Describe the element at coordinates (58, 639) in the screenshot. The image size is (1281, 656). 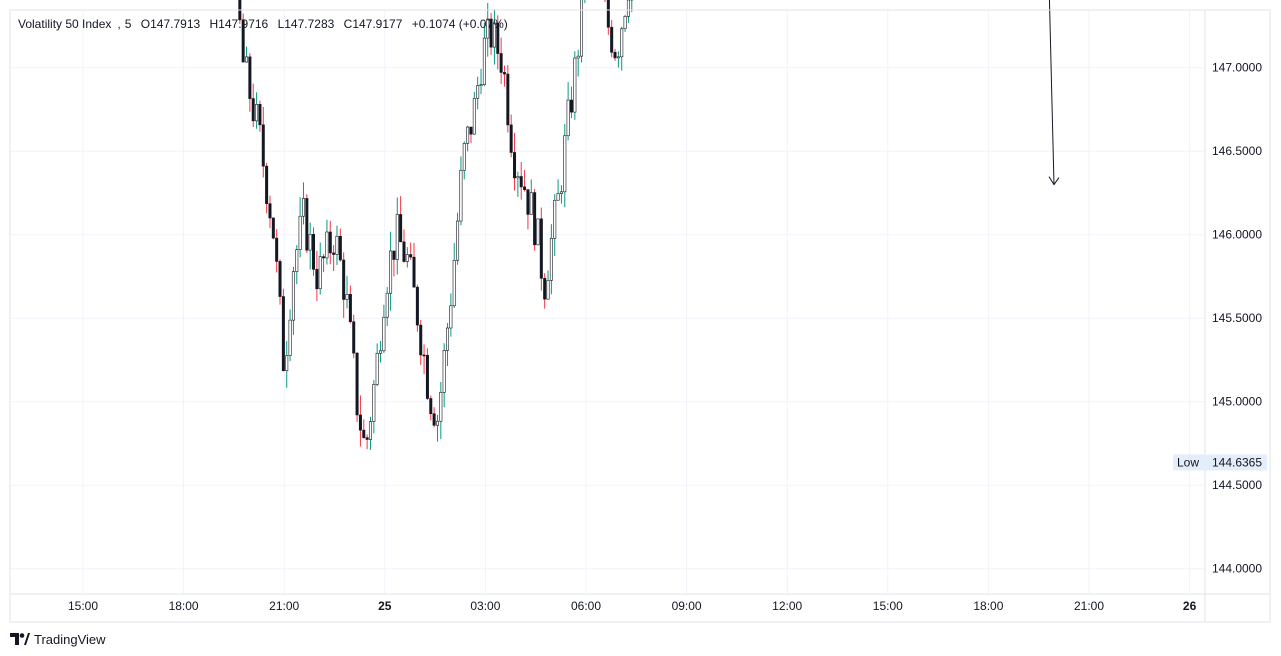
I see `tradingview-branding: TradingView` at that location.